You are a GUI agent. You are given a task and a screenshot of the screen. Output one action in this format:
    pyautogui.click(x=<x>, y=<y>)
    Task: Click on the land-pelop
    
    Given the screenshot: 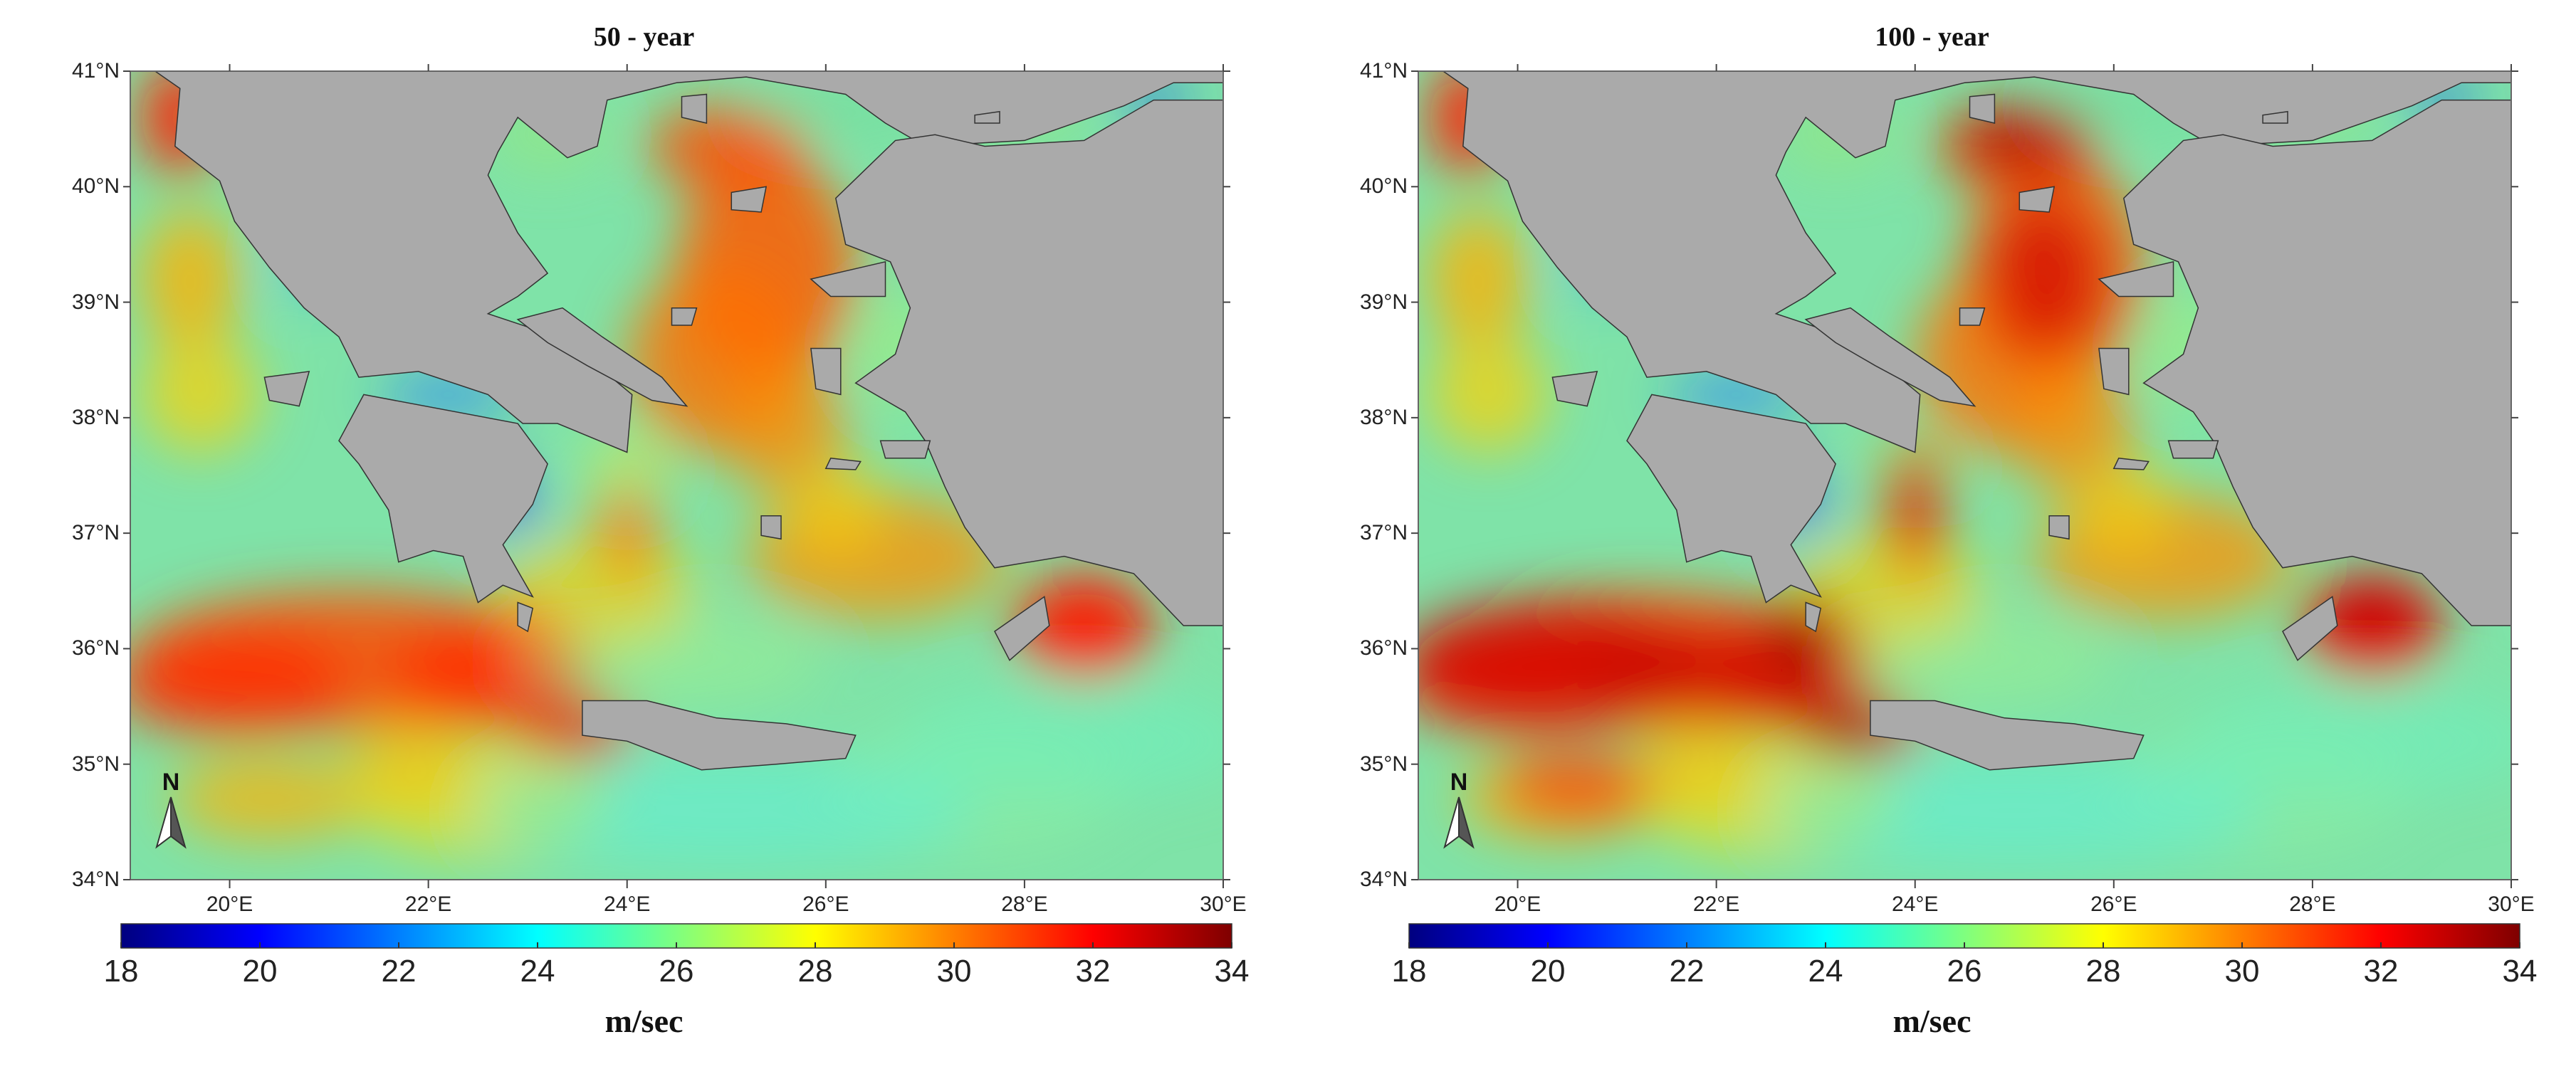 What is the action you would take?
    pyautogui.click(x=1731, y=499)
    